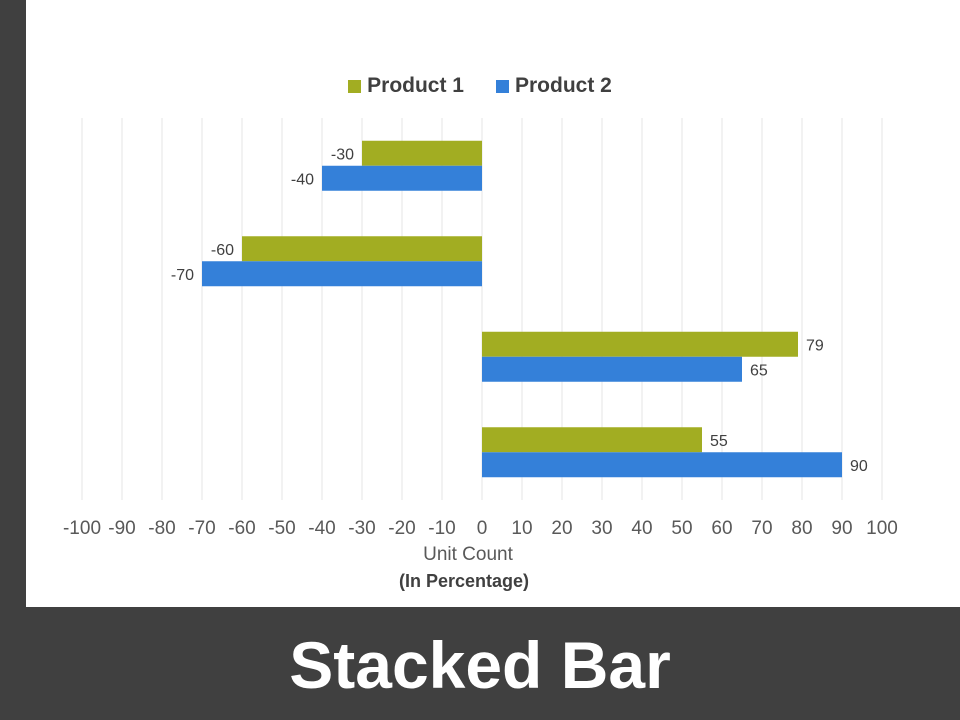 The height and width of the screenshot is (720, 960). I want to click on data-label: 65, so click(759, 370).